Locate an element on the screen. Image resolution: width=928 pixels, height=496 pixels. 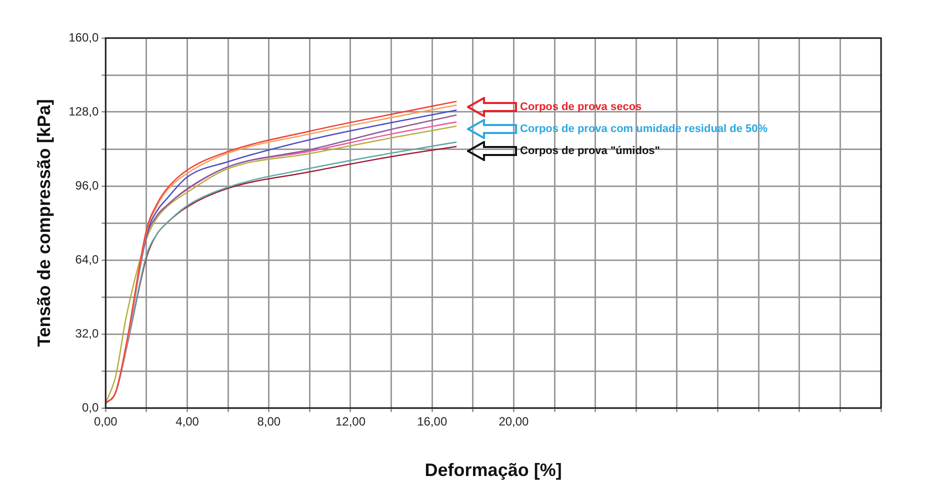
x-tick-label: 8,00 is located at coordinates (269, 421).